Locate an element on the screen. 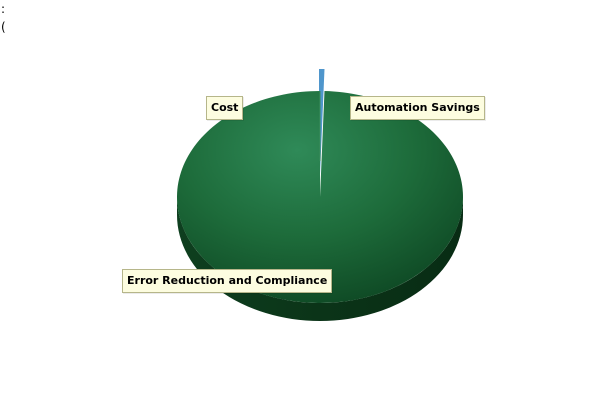 The height and width of the screenshot is (400, 600). slice-label-error-reduction: Error Reduction and Compliance is located at coordinates (227, 281).